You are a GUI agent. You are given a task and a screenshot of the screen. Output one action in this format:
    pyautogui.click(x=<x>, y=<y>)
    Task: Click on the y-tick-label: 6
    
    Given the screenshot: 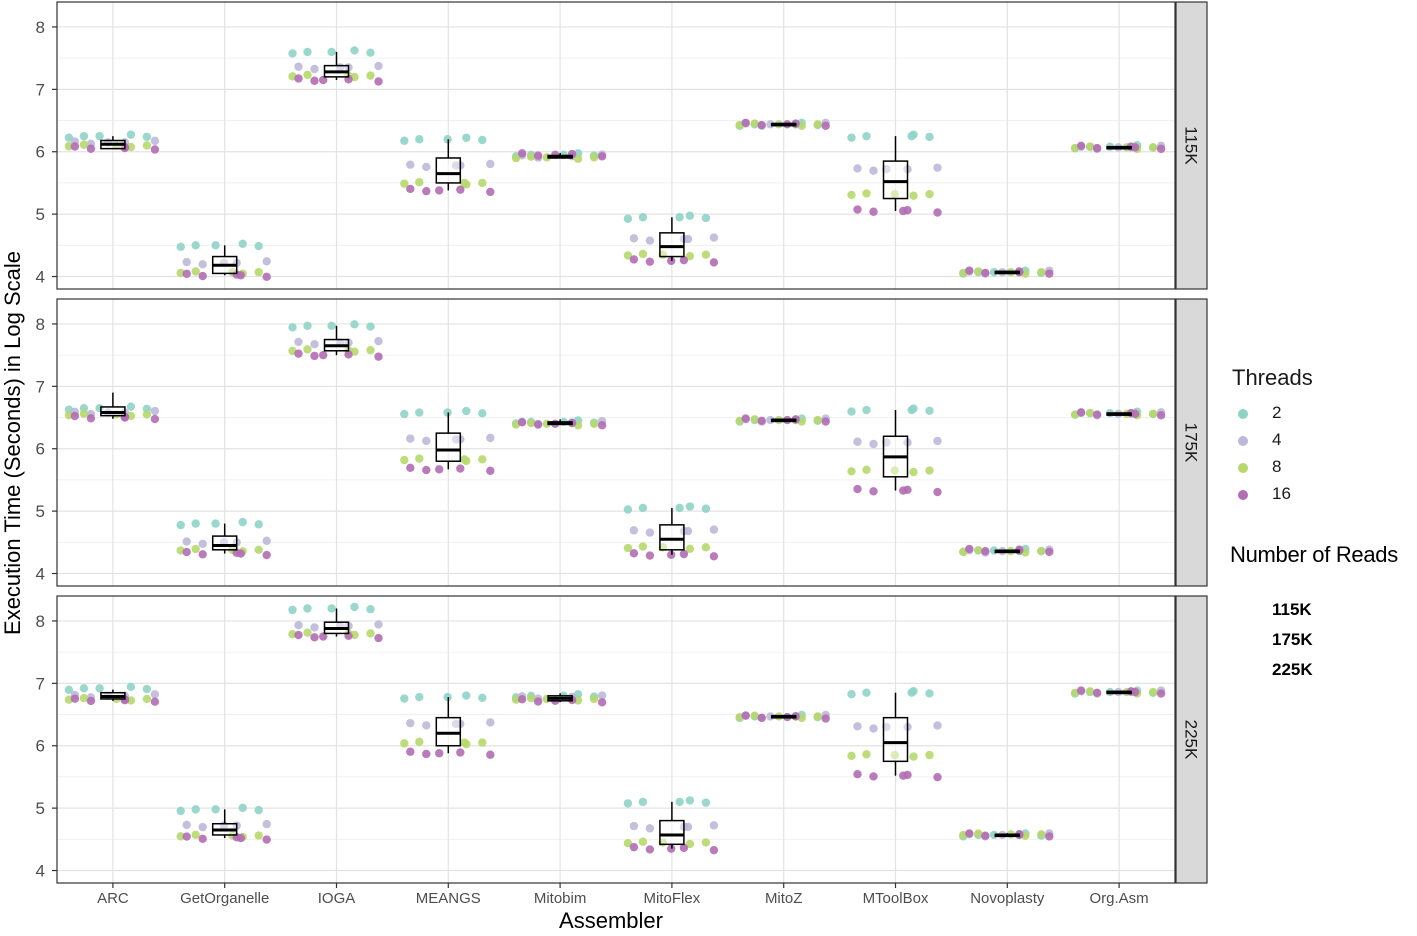 What is the action you would take?
    pyautogui.click(x=40, y=746)
    